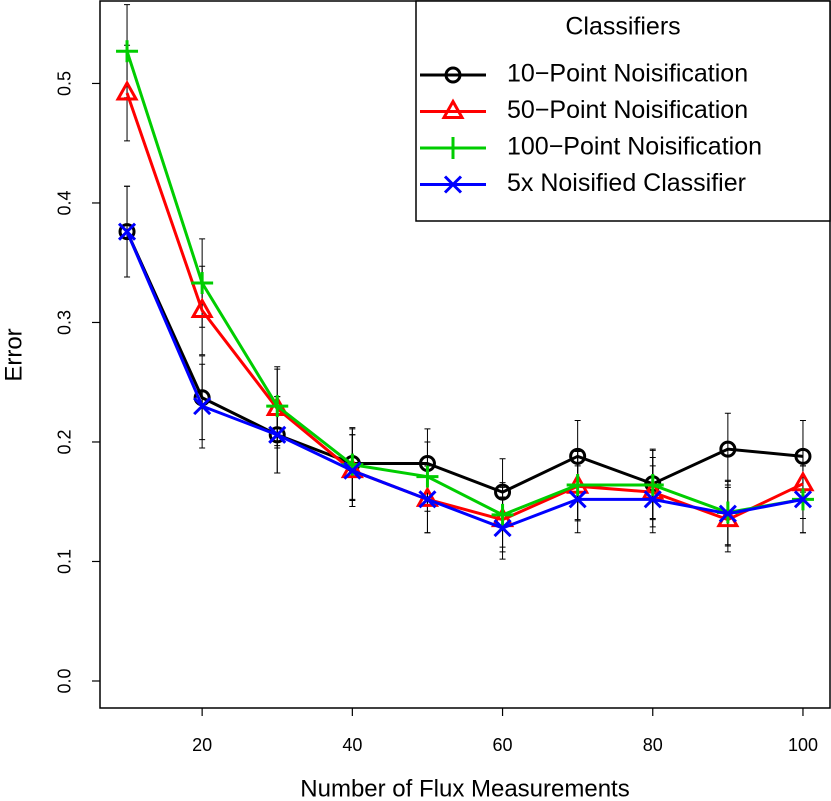 This screenshot has height=801, width=831. I want to click on x-tick-label: 60, so click(503, 745).